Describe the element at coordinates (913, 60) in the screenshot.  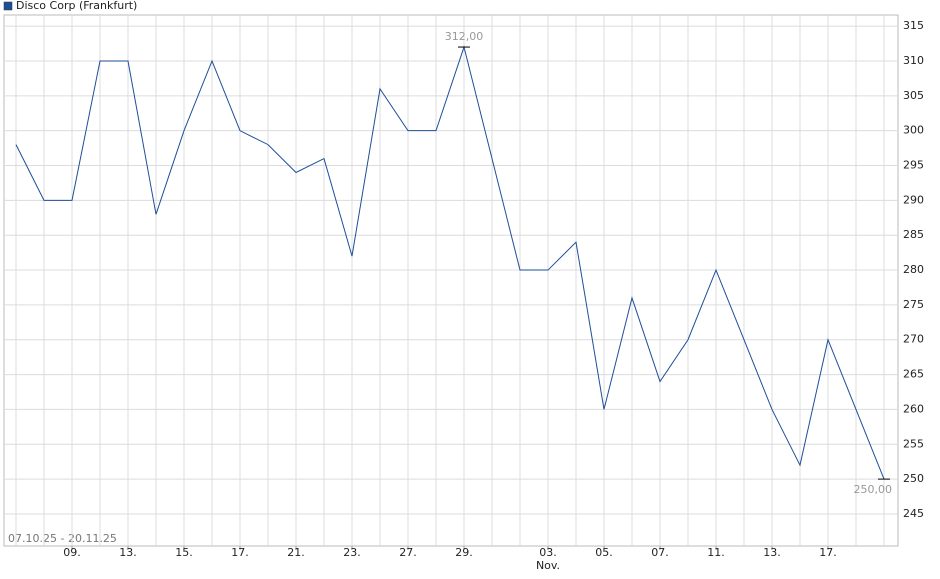
I see `y-tick-label: 310` at that location.